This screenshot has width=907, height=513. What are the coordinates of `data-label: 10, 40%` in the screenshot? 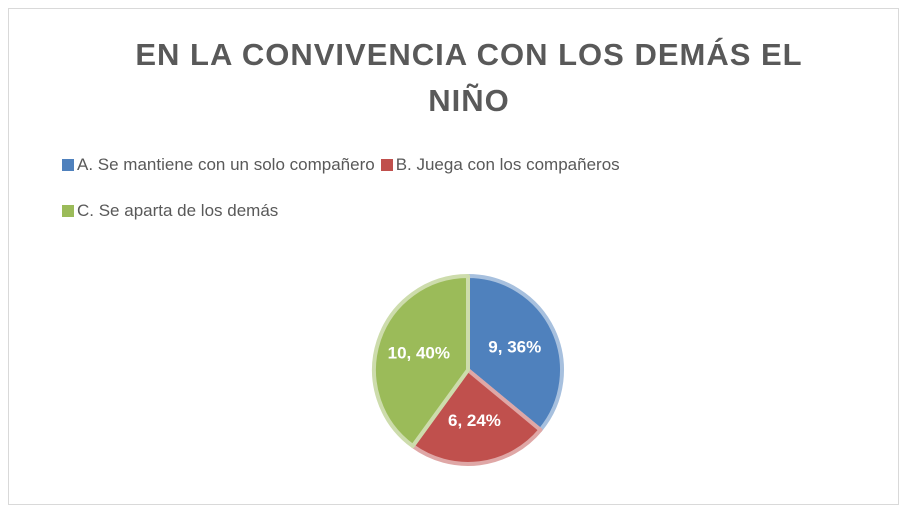 It's located at (419, 353).